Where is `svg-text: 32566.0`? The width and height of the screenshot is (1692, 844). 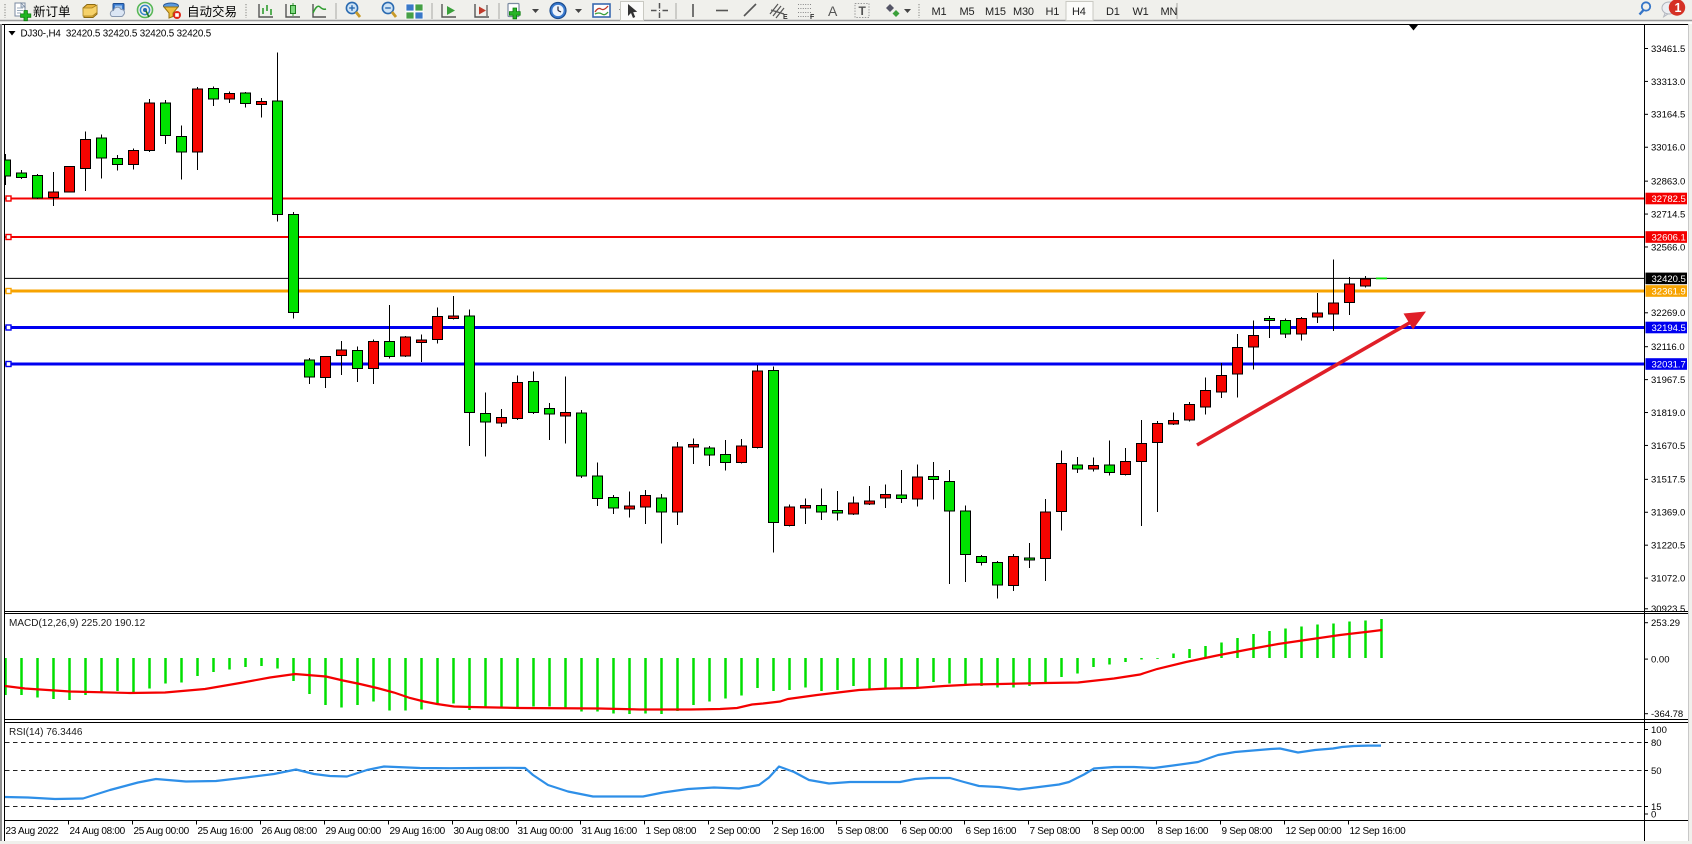 svg-text: 32566.0 is located at coordinates (1668, 247).